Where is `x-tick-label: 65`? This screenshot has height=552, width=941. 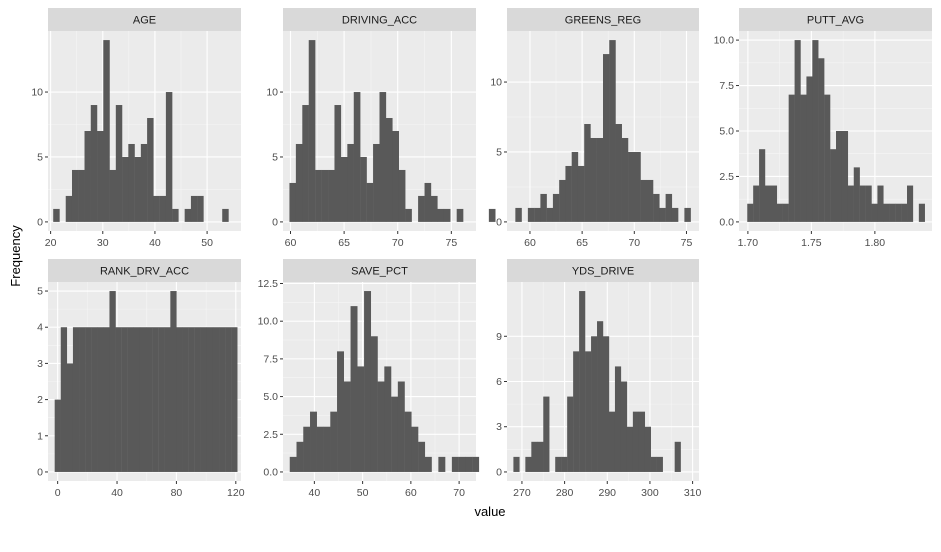 x-tick-label: 65 is located at coordinates (582, 243).